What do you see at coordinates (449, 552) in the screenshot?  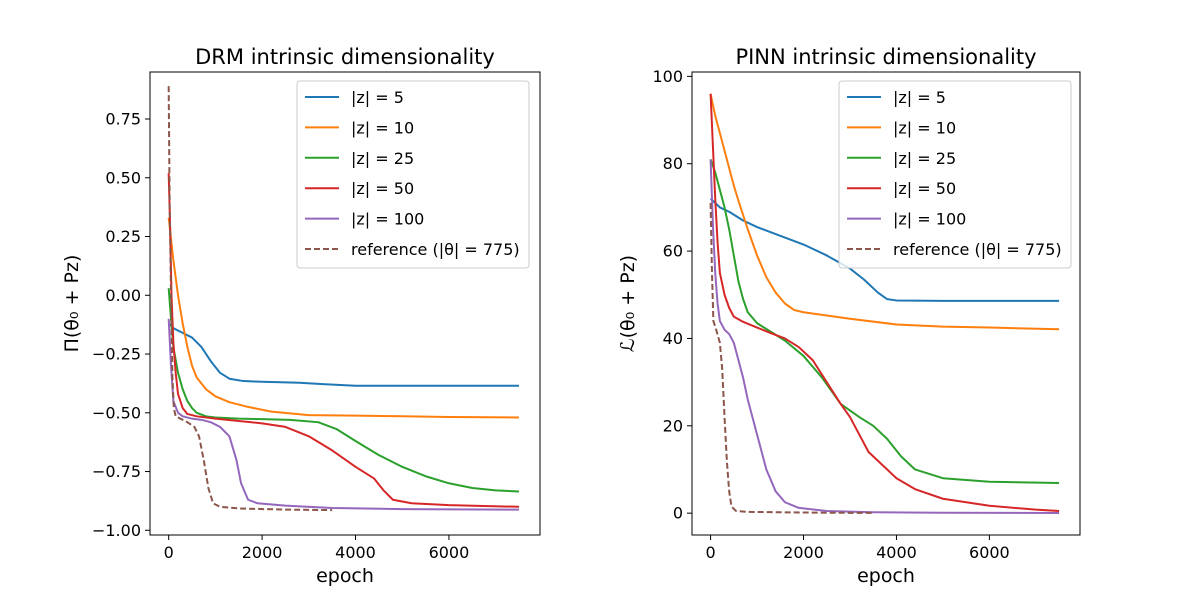 I see `drm-x-tick-label: 6000` at bounding box center [449, 552].